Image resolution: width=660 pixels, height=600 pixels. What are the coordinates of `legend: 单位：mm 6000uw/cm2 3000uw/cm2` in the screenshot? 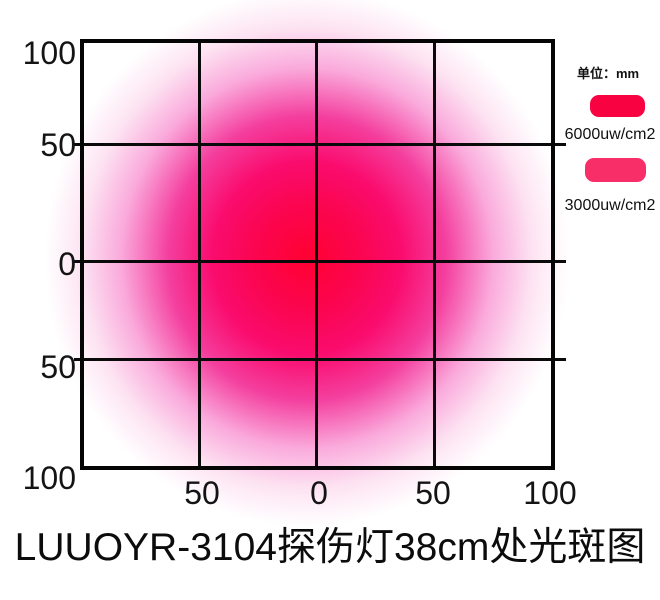 It's located at (610, 140).